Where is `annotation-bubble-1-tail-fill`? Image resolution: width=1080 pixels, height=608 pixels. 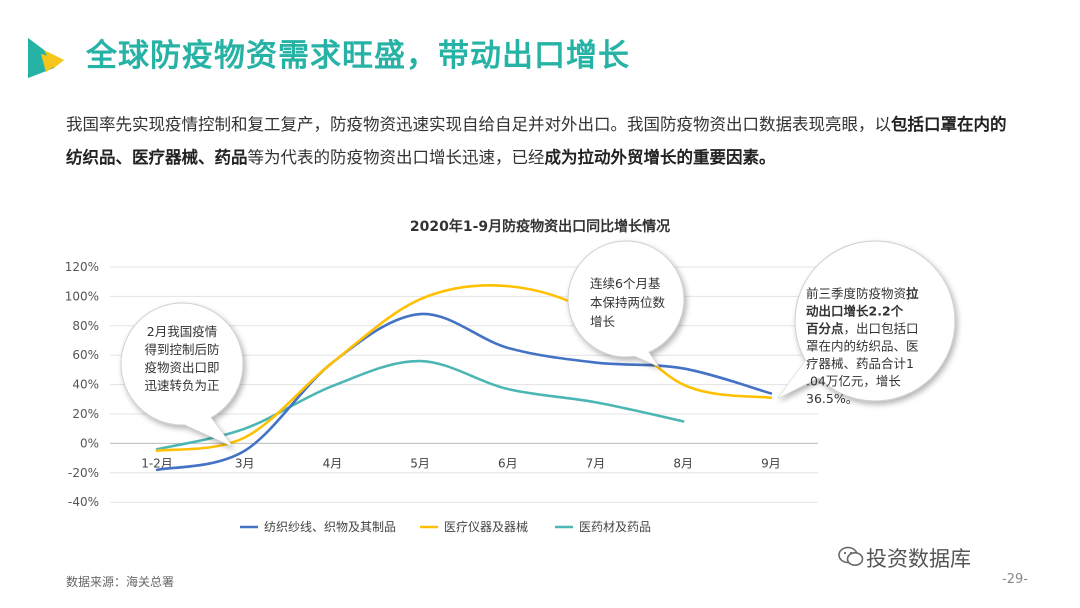 annotation-bubble-1-tail-fill is located at coordinates (201, 428).